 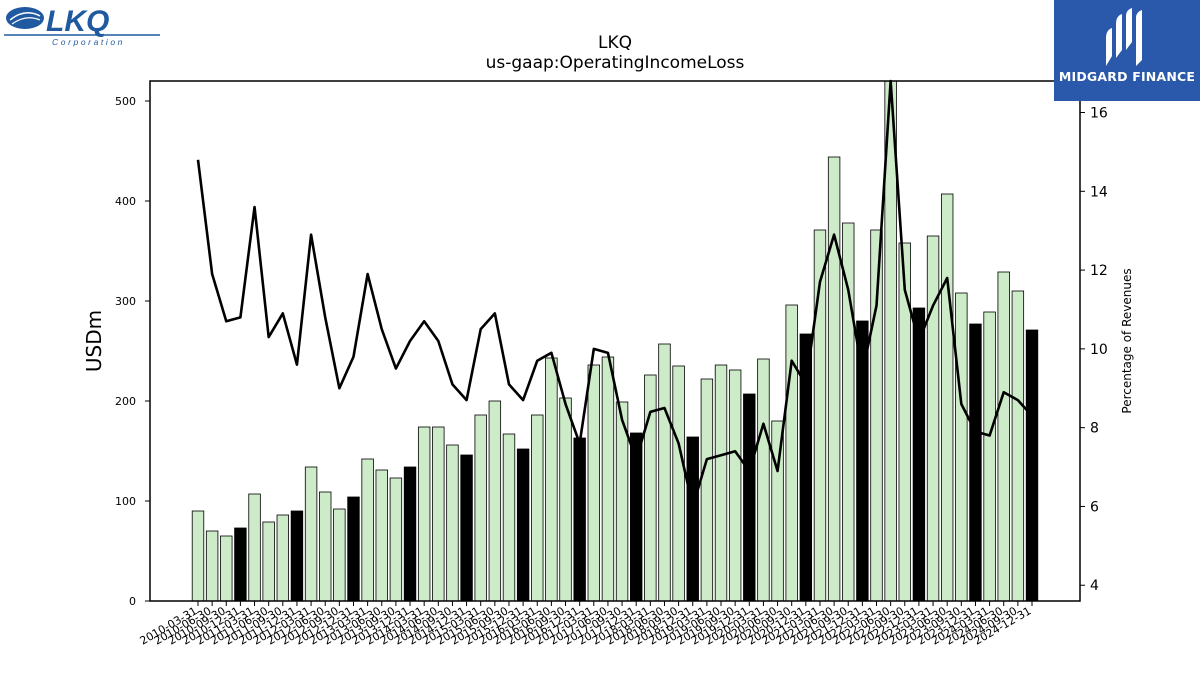 What do you see at coordinates (125, 401) in the screenshot?
I see `y-tick-label: 200` at bounding box center [125, 401].